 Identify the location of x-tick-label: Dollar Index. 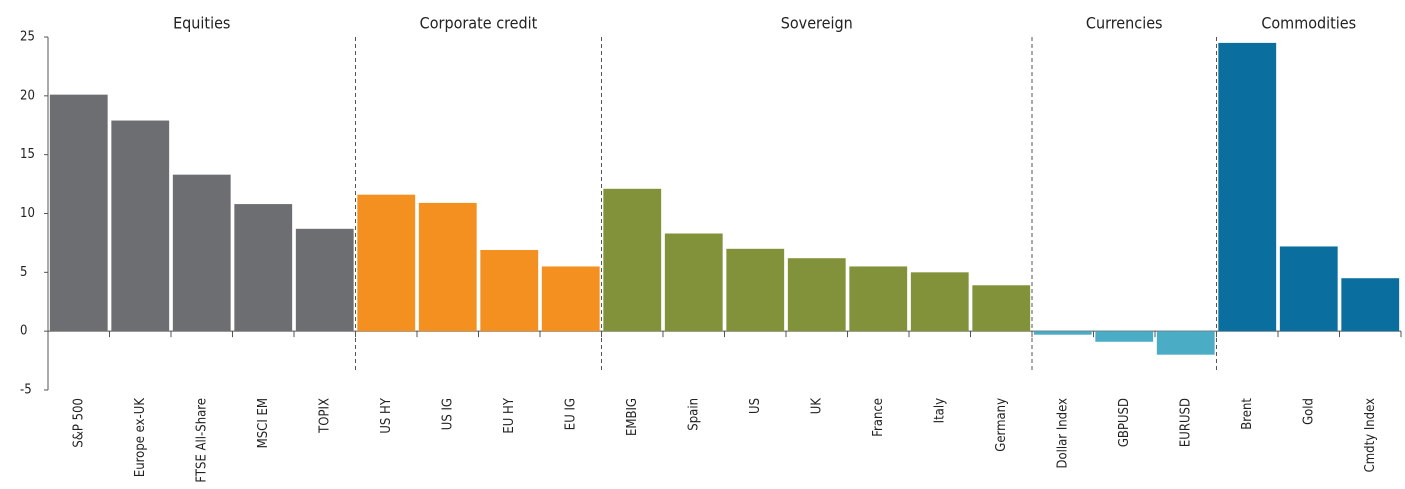
(1062, 433).